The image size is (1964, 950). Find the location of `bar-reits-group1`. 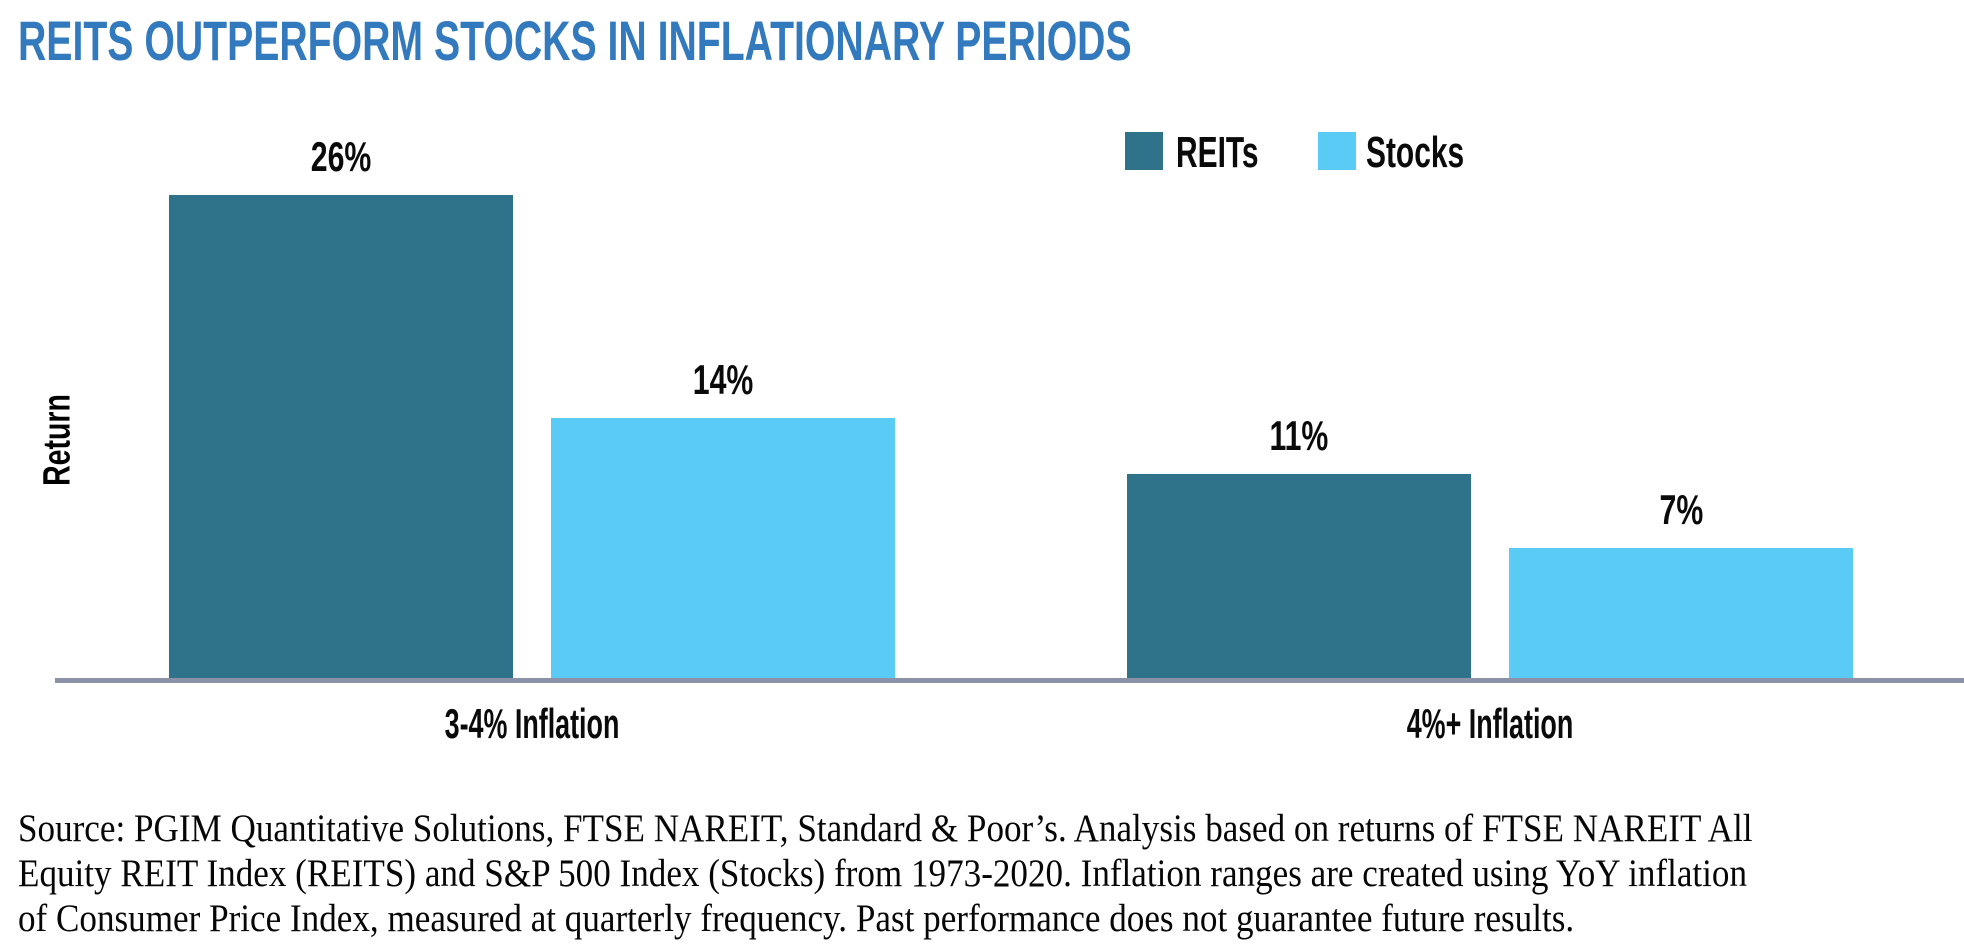

bar-reits-group1 is located at coordinates (341, 436).